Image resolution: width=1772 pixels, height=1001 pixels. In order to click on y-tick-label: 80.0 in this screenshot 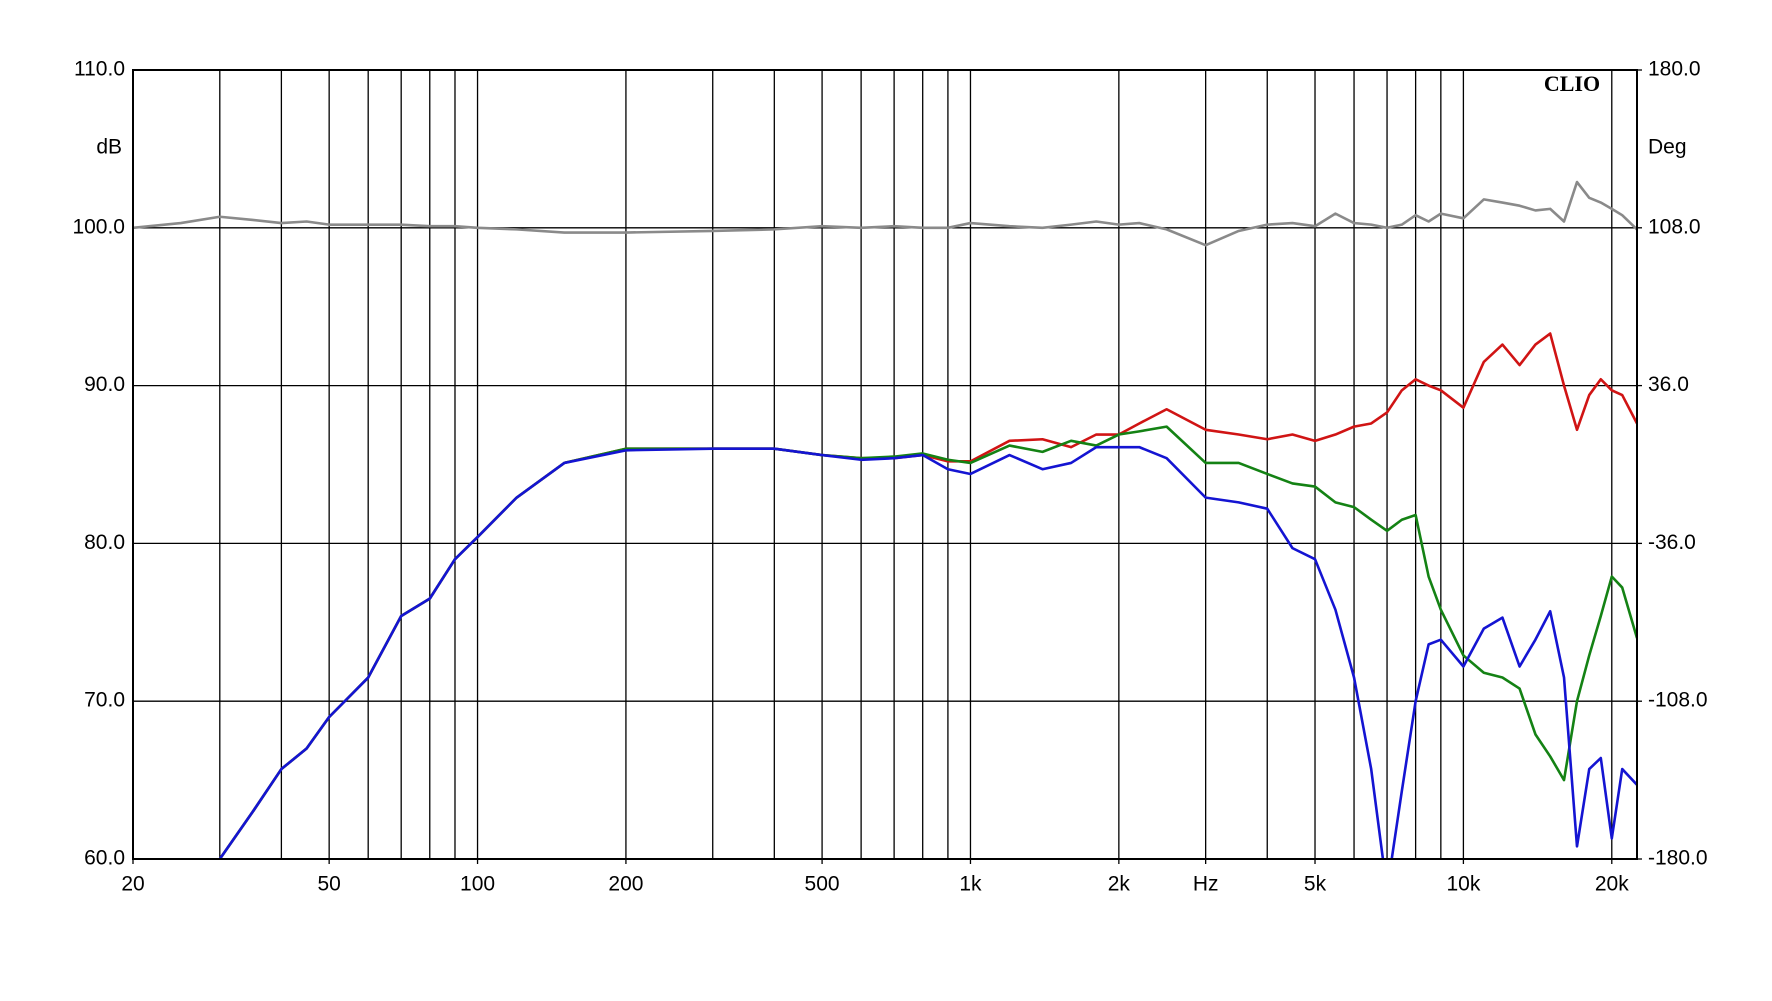, I will do `click(104, 542)`.